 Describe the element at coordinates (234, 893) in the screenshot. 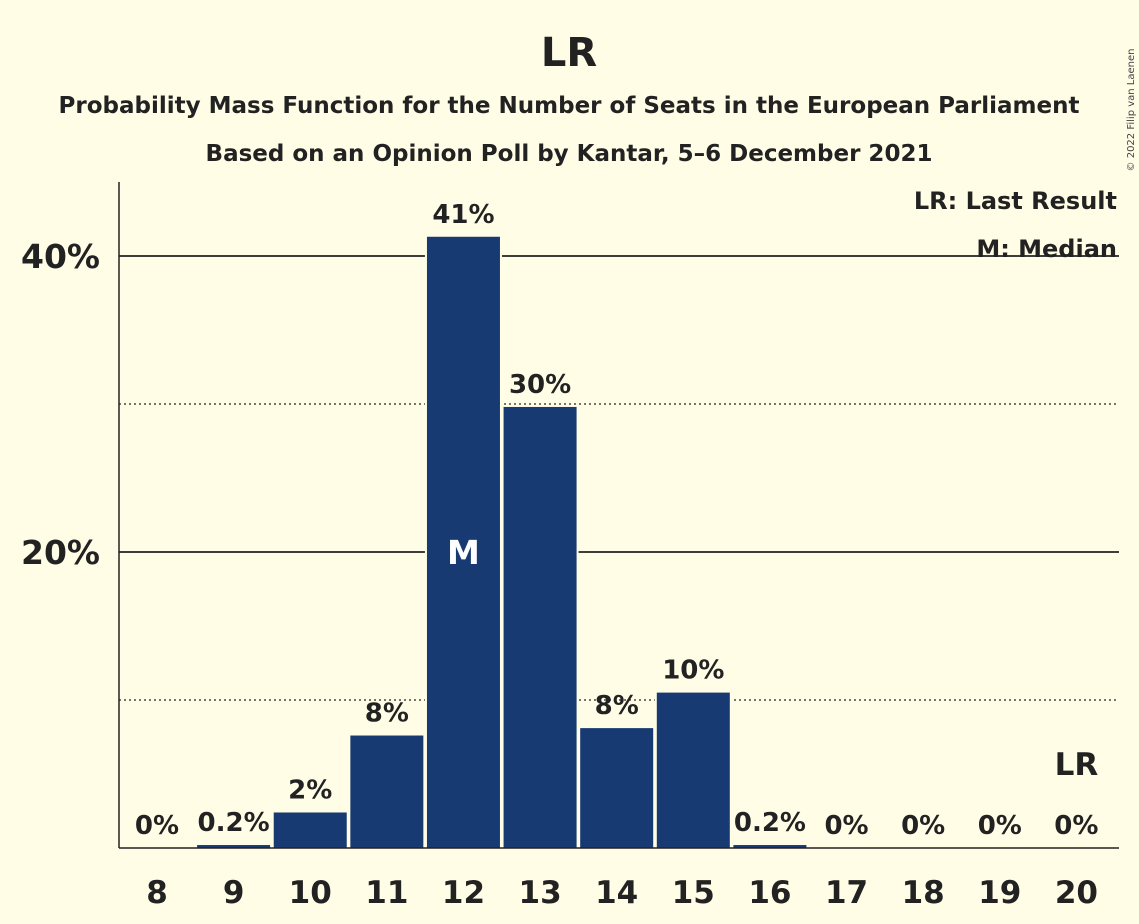

I see `x-tick-label: 9` at that location.